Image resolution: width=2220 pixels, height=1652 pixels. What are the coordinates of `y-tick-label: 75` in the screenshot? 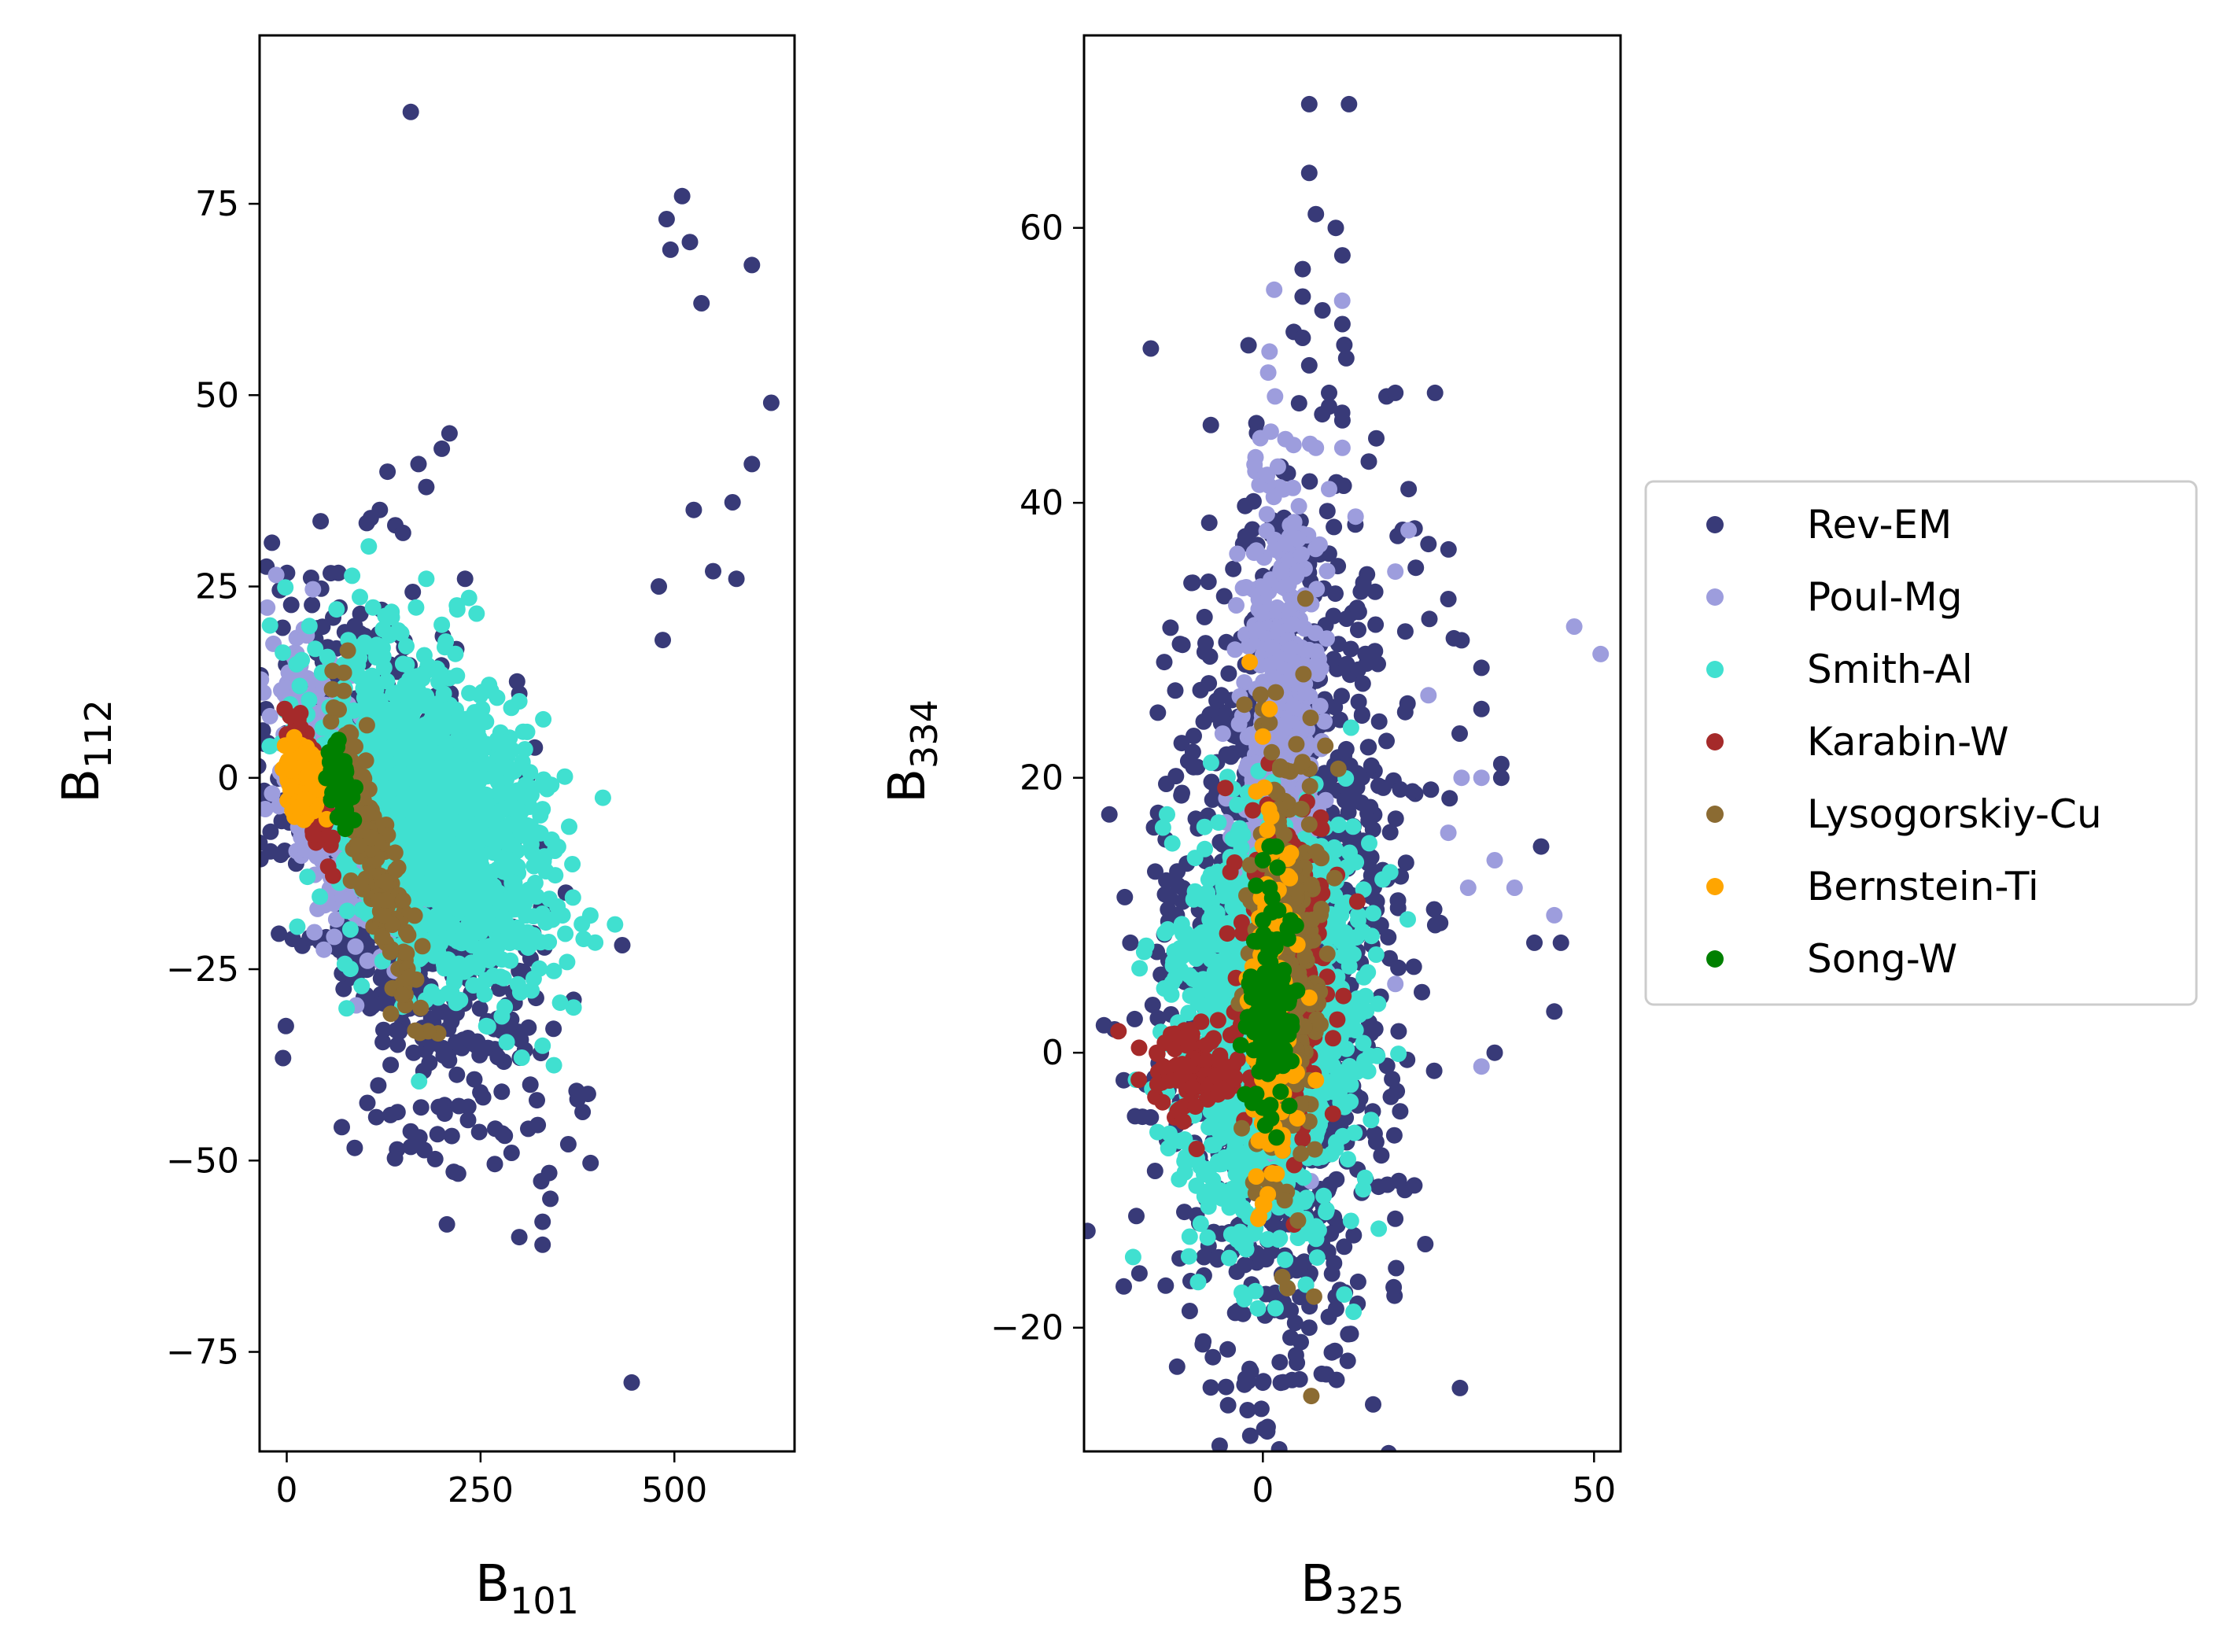 It's located at (217, 204).